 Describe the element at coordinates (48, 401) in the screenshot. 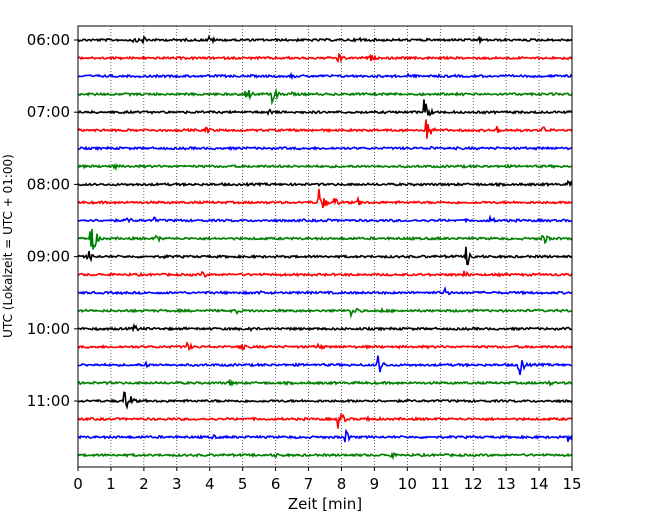

I see `y-tick-label: 11:00` at that location.